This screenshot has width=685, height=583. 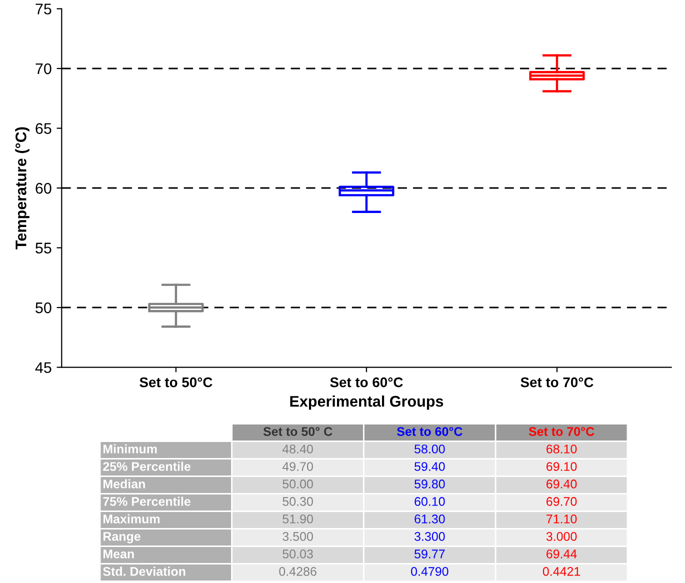 I want to click on text: 71.10, so click(x=561, y=519).